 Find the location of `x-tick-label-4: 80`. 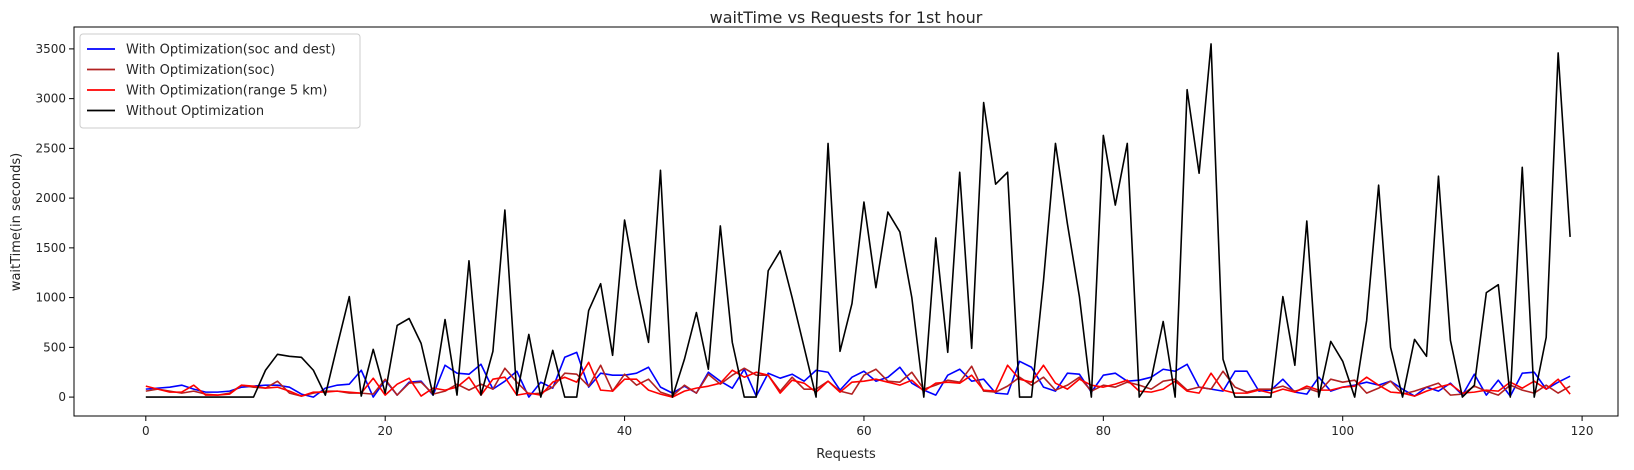

x-tick-label-4: 80 is located at coordinates (1103, 431).